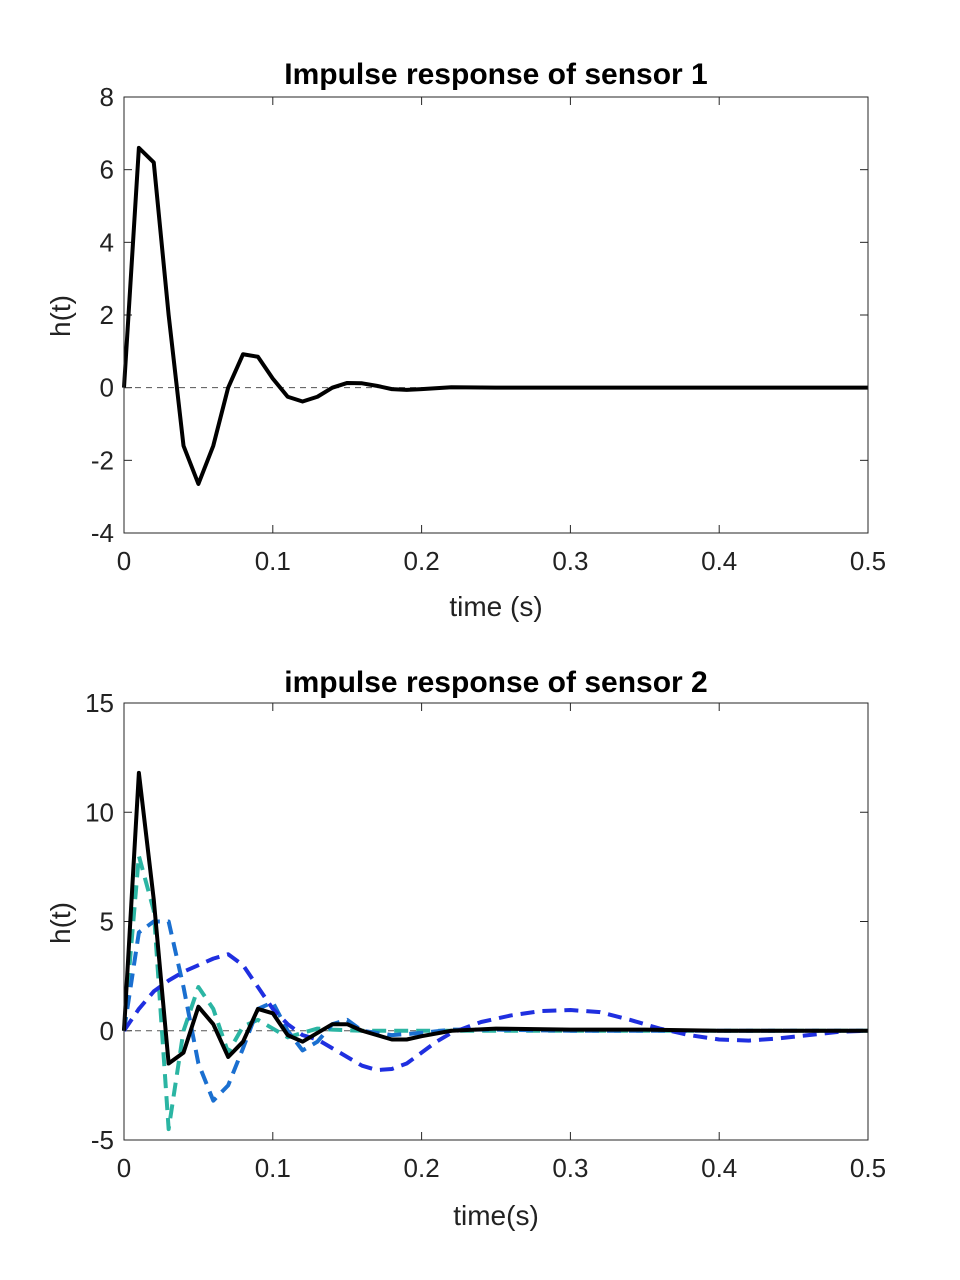 Image resolution: width=960 pixels, height=1280 pixels. Describe the element at coordinates (107, 922) in the screenshot. I see `y-tick-label: 5` at that location.